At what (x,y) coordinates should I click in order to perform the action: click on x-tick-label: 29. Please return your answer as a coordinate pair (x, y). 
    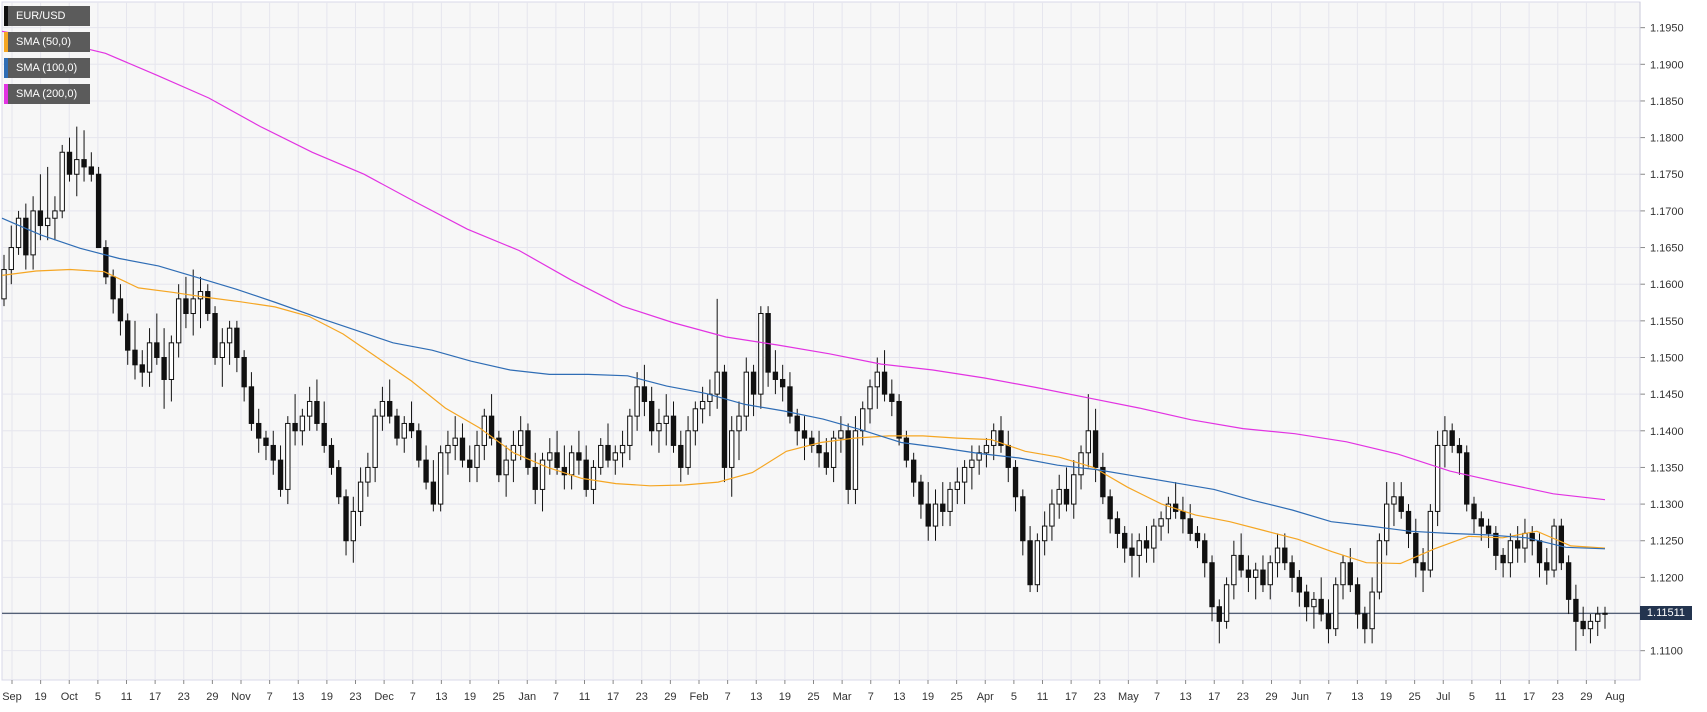
    Looking at the image, I should click on (1271, 697).